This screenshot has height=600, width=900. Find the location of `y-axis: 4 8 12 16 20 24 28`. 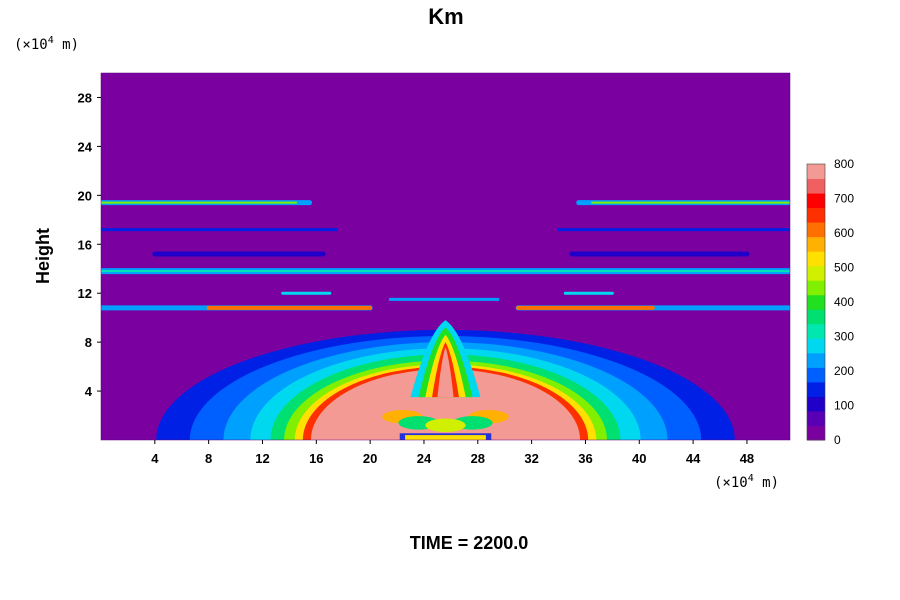

y-axis: 4 8 12 16 20 24 28 is located at coordinates (89, 244).